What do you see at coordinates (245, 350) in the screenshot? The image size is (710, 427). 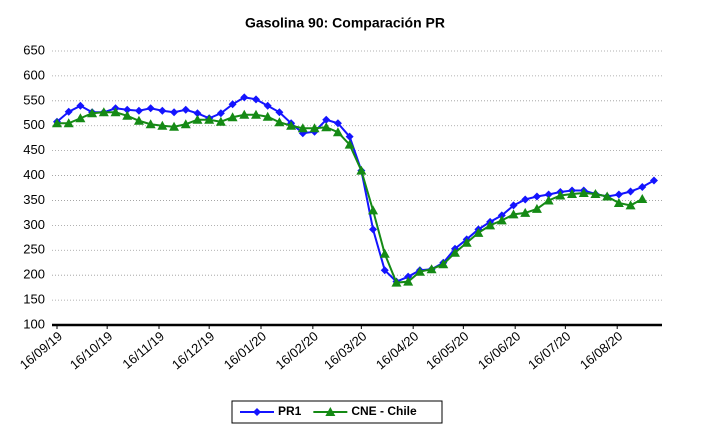 I see `x-tick-label: 16/01/20` at bounding box center [245, 350].